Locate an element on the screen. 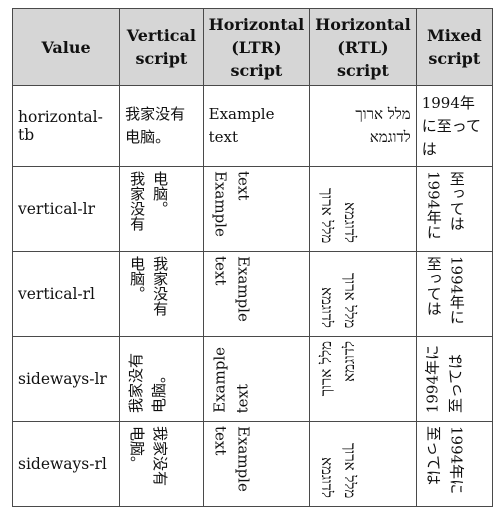  header-vertical-script: Vertical script is located at coordinates (161, 47).